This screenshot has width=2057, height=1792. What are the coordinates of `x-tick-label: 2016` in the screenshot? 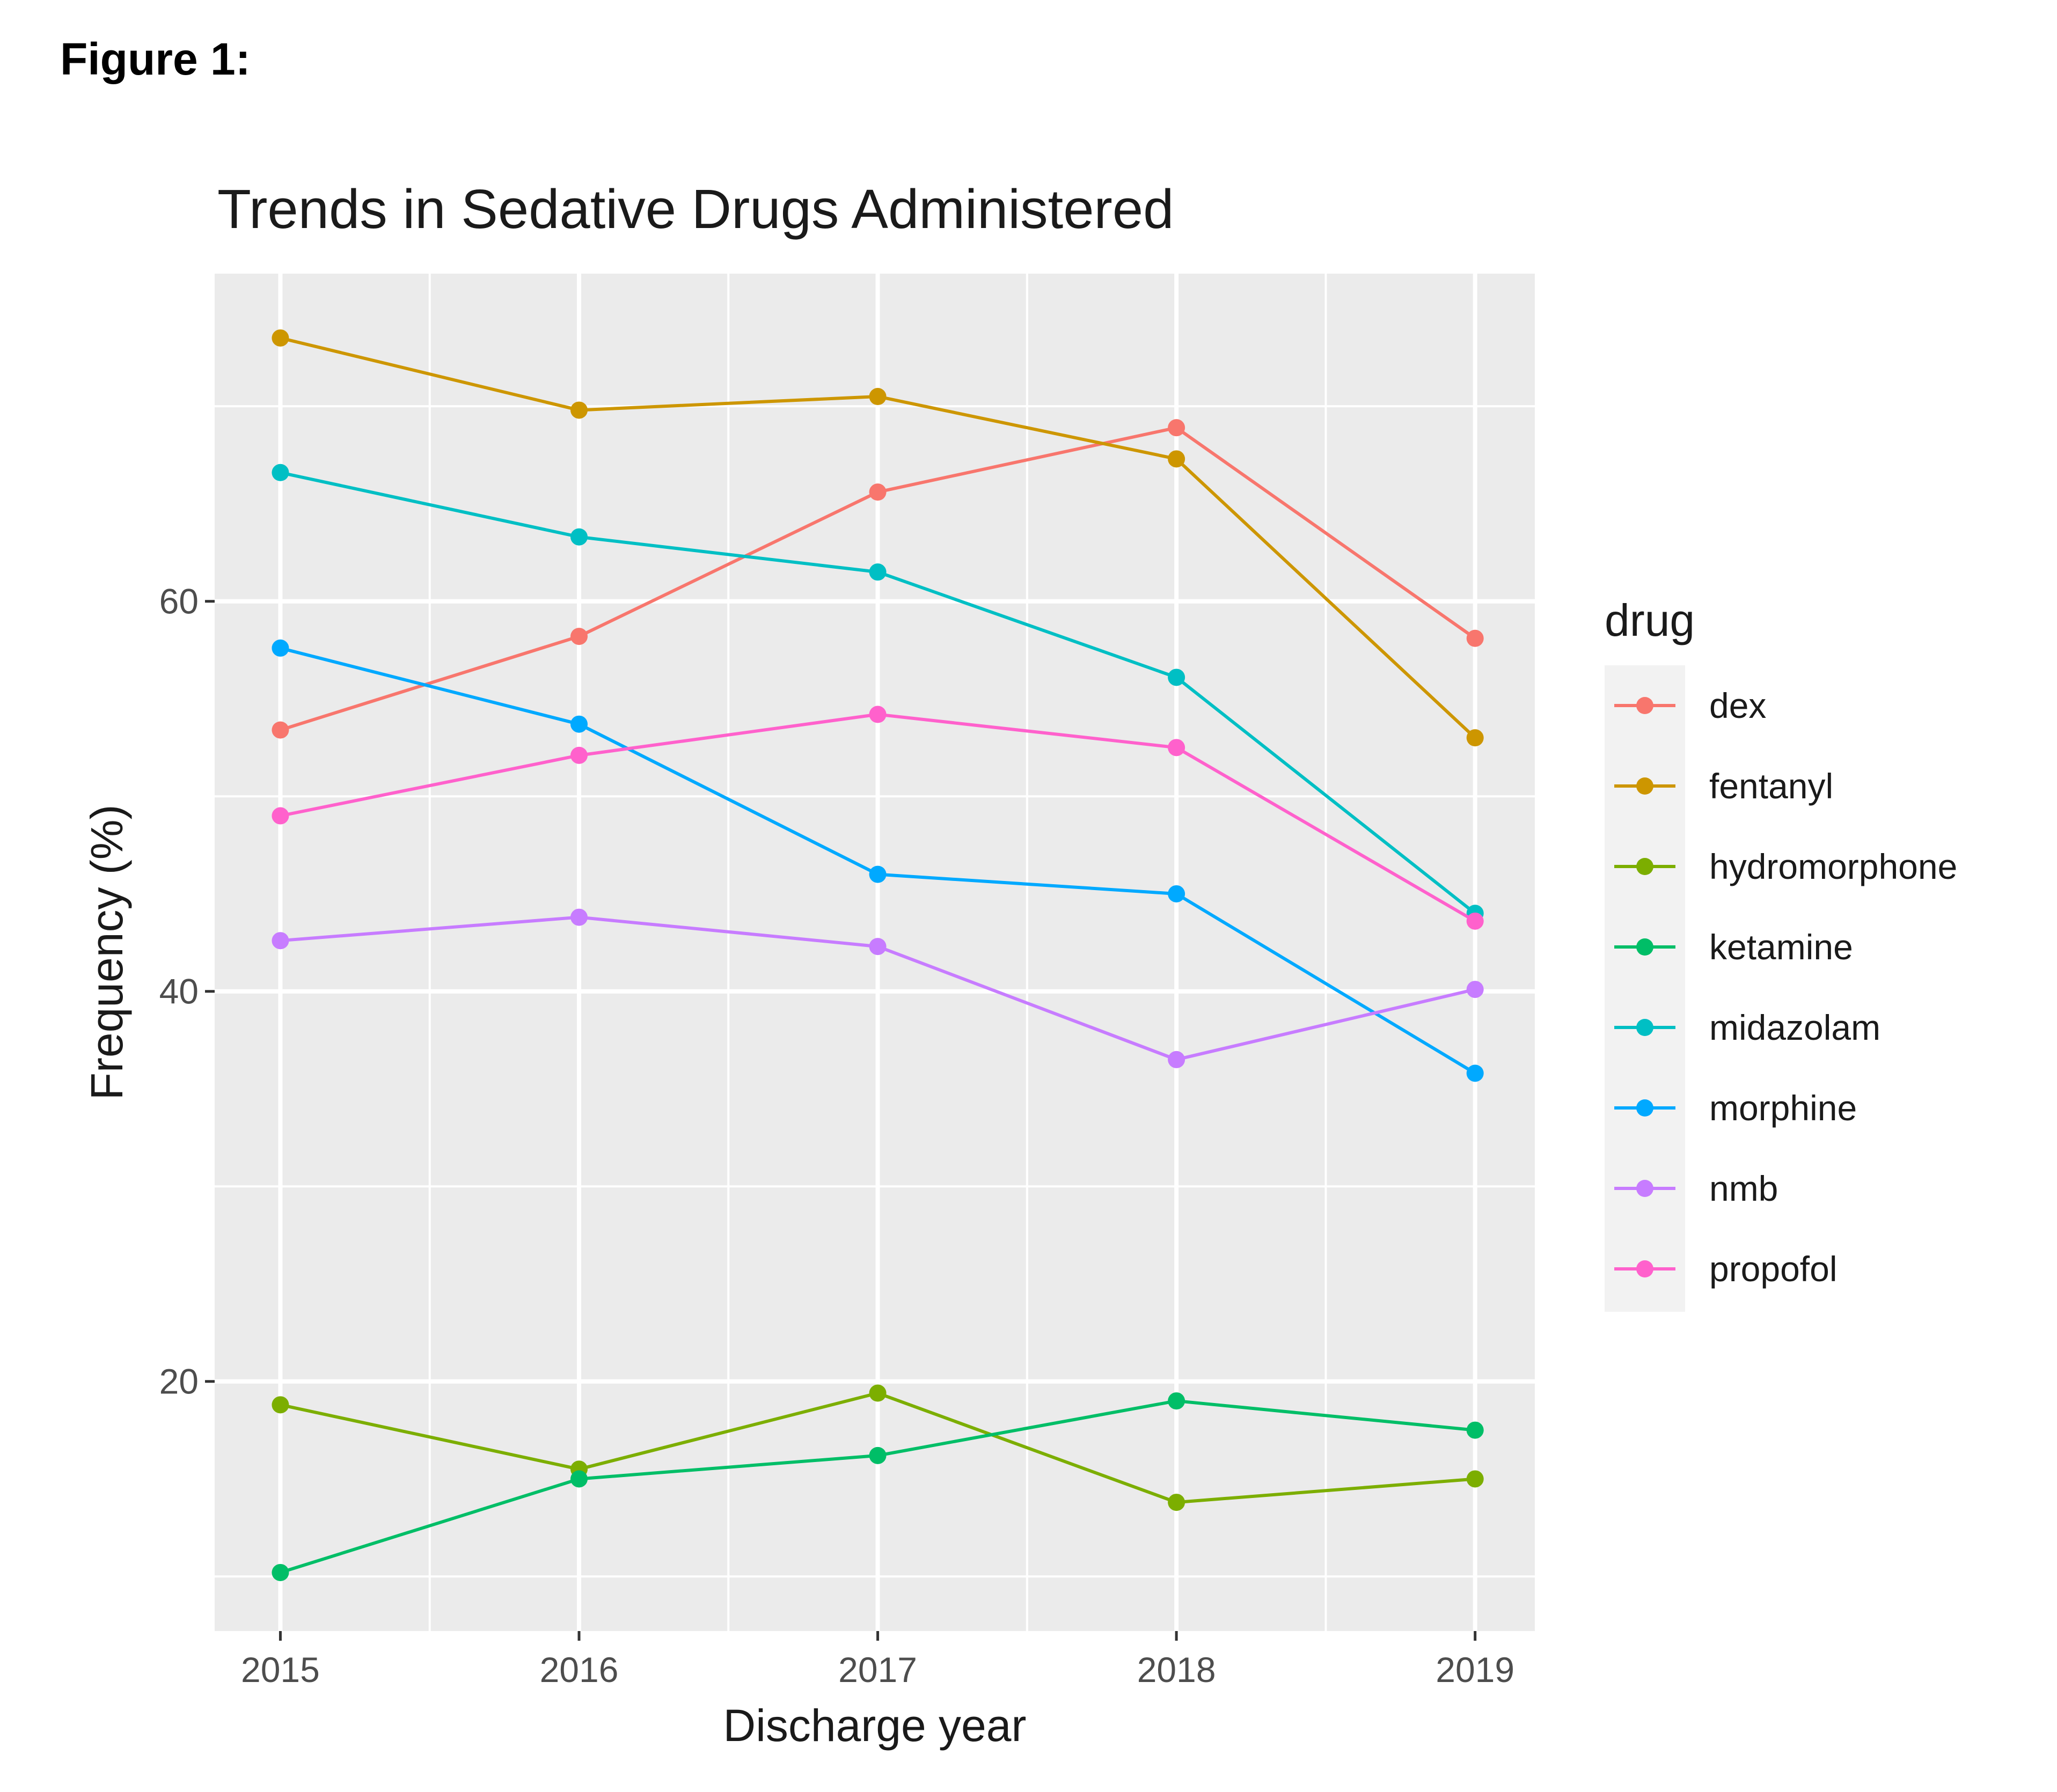 It's located at (579, 1670).